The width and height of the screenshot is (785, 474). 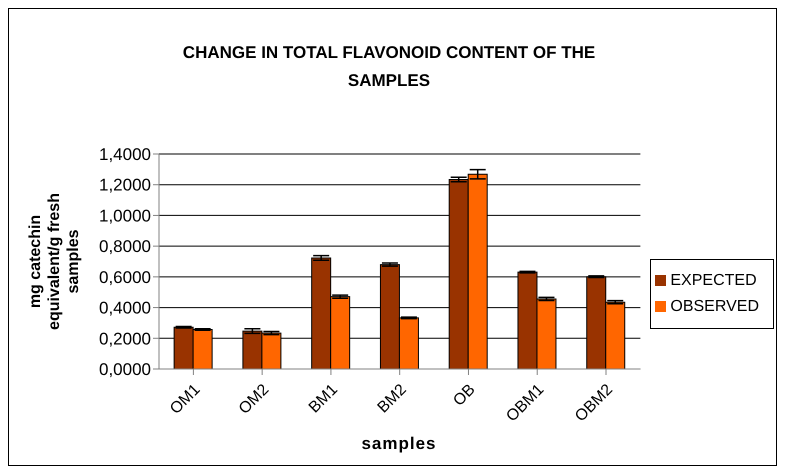 I want to click on y-tick-label: 0,0000, so click(x=125, y=370).